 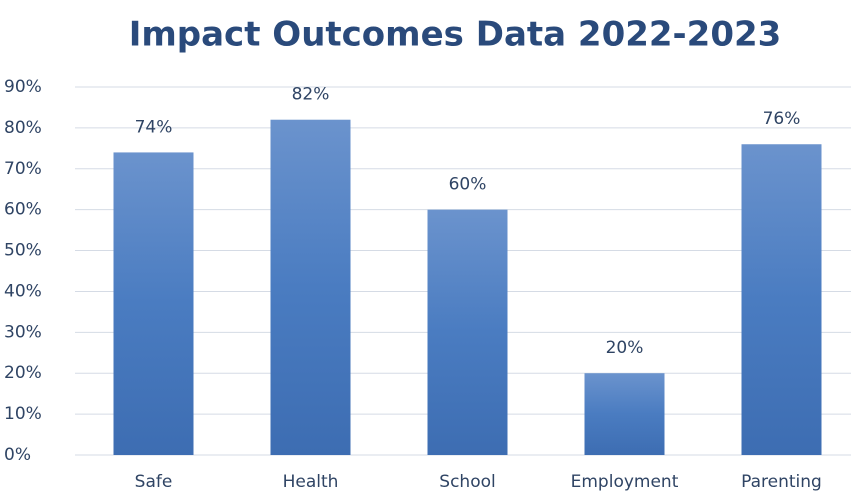 I want to click on x-tick-label: Safe, so click(x=154, y=482).